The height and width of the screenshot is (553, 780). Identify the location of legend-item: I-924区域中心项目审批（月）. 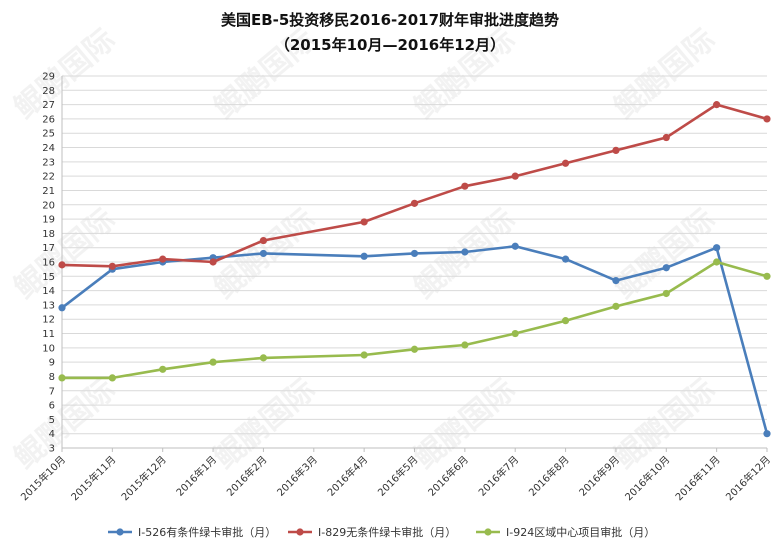
(565, 532).